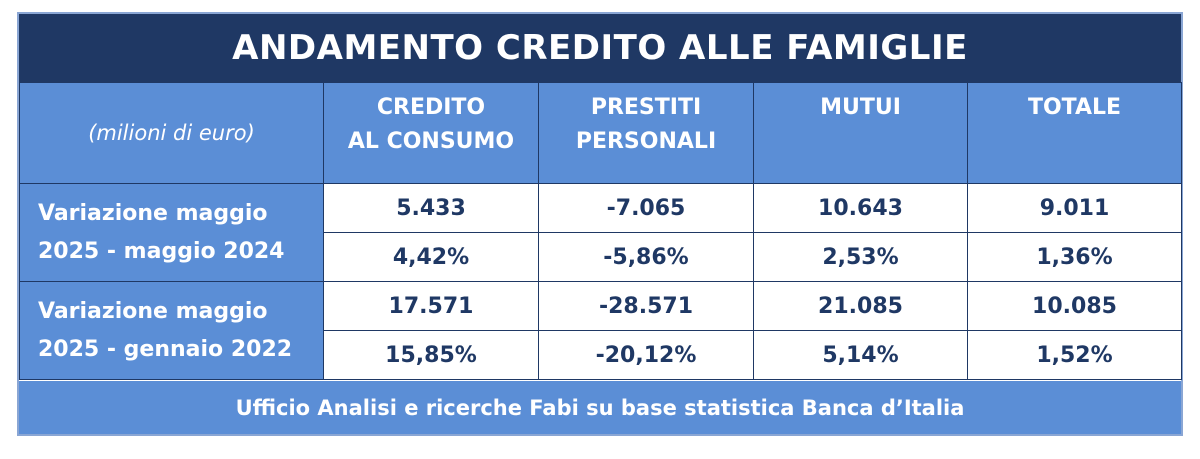 This screenshot has height=459, width=1200. What do you see at coordinates (646, 306) in the screenshot?
I see `table-cell: -28.571` at bounding box center [646, 306].